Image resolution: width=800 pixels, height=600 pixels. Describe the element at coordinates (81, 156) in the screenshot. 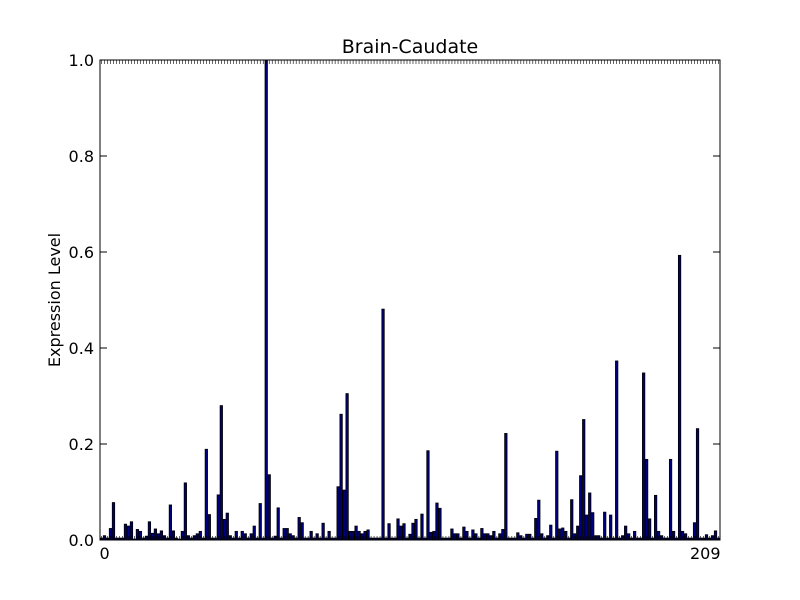

I see `y-tick-label: 0.8` at that location.